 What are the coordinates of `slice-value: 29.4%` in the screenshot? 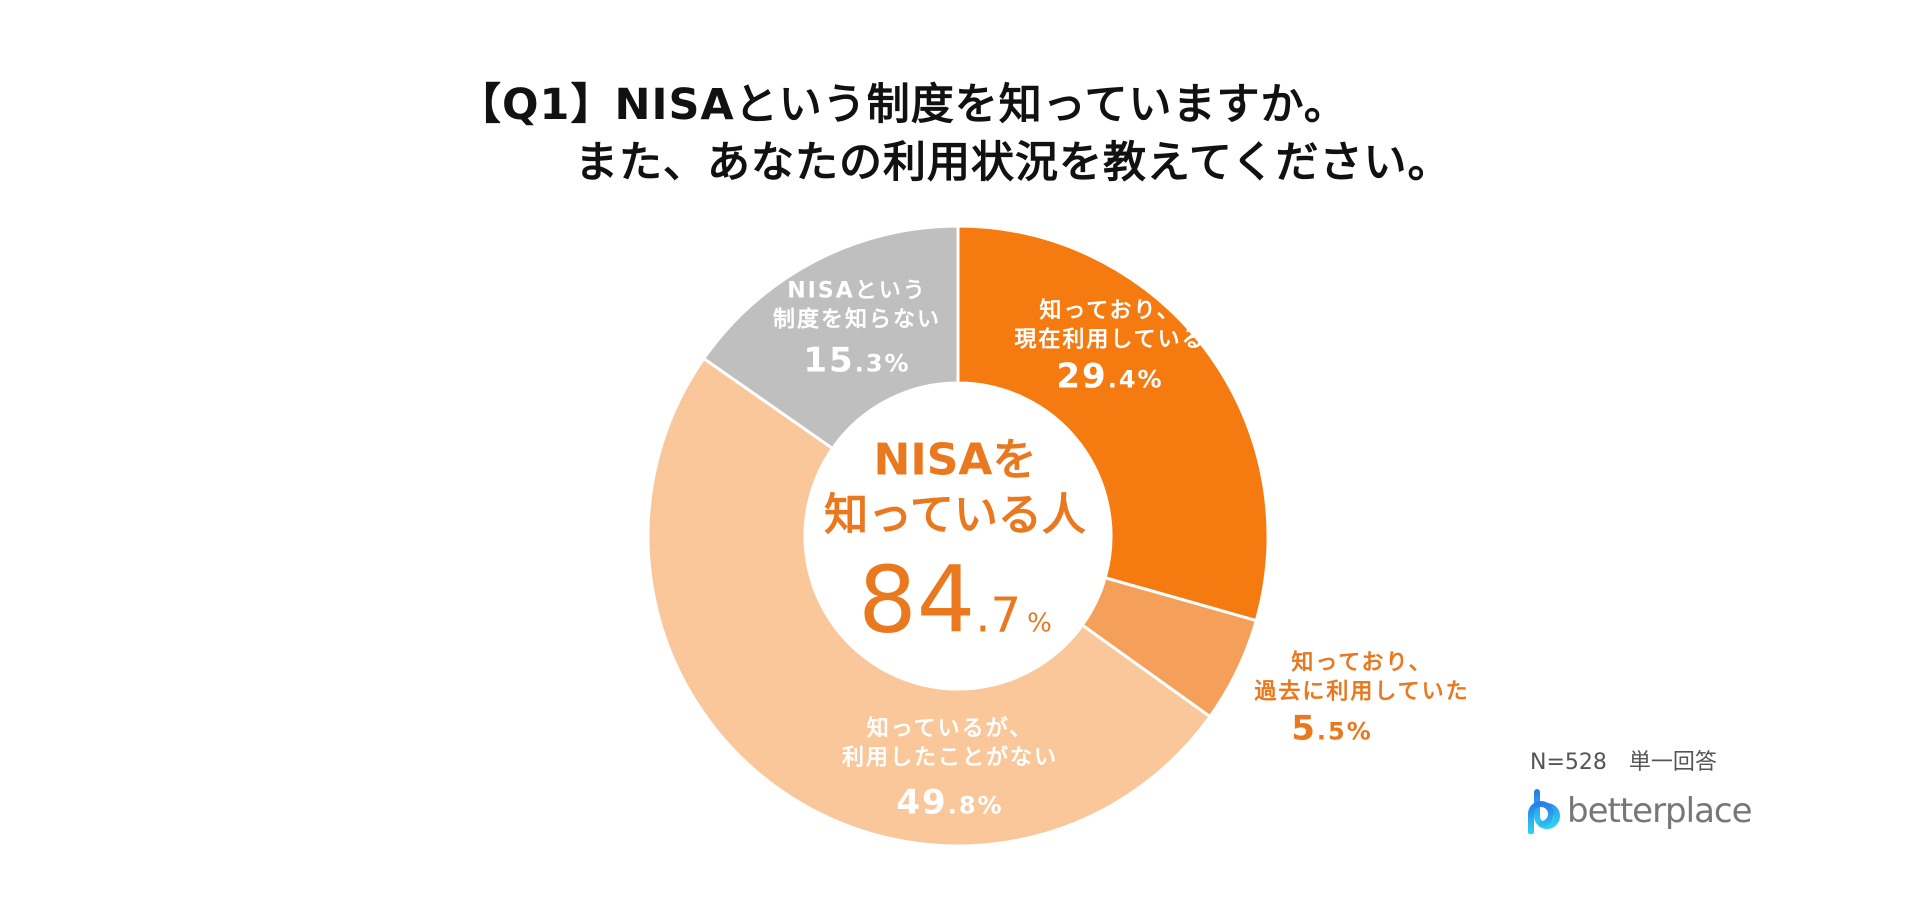 It's located at (1110, 376).